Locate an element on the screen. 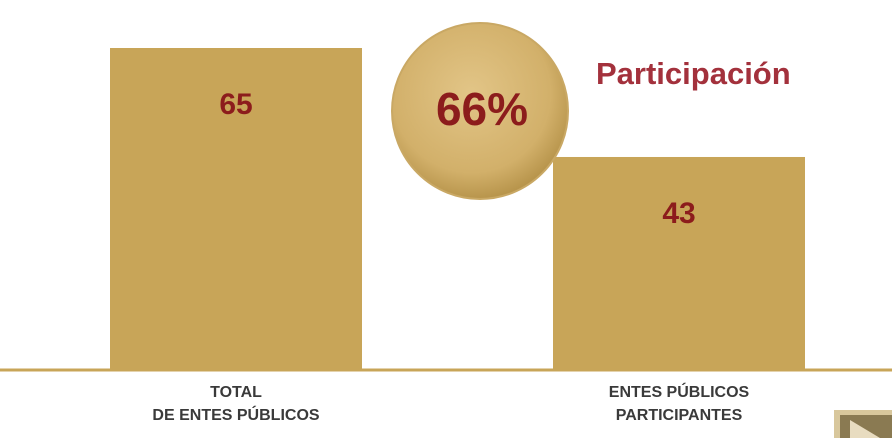 The height and width of the screenshot is (438, 892). nav-icon is located at coordinates (863, 424).